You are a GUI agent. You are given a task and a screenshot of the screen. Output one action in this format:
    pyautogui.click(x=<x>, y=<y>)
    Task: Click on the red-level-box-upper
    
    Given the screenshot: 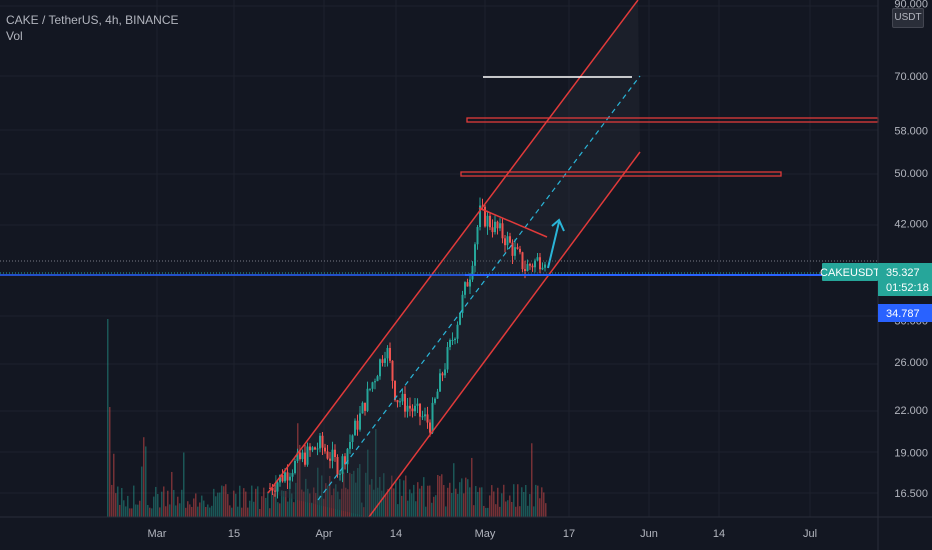 What is the action you would take?
    pyautogui.click(x=672, y=120)
    